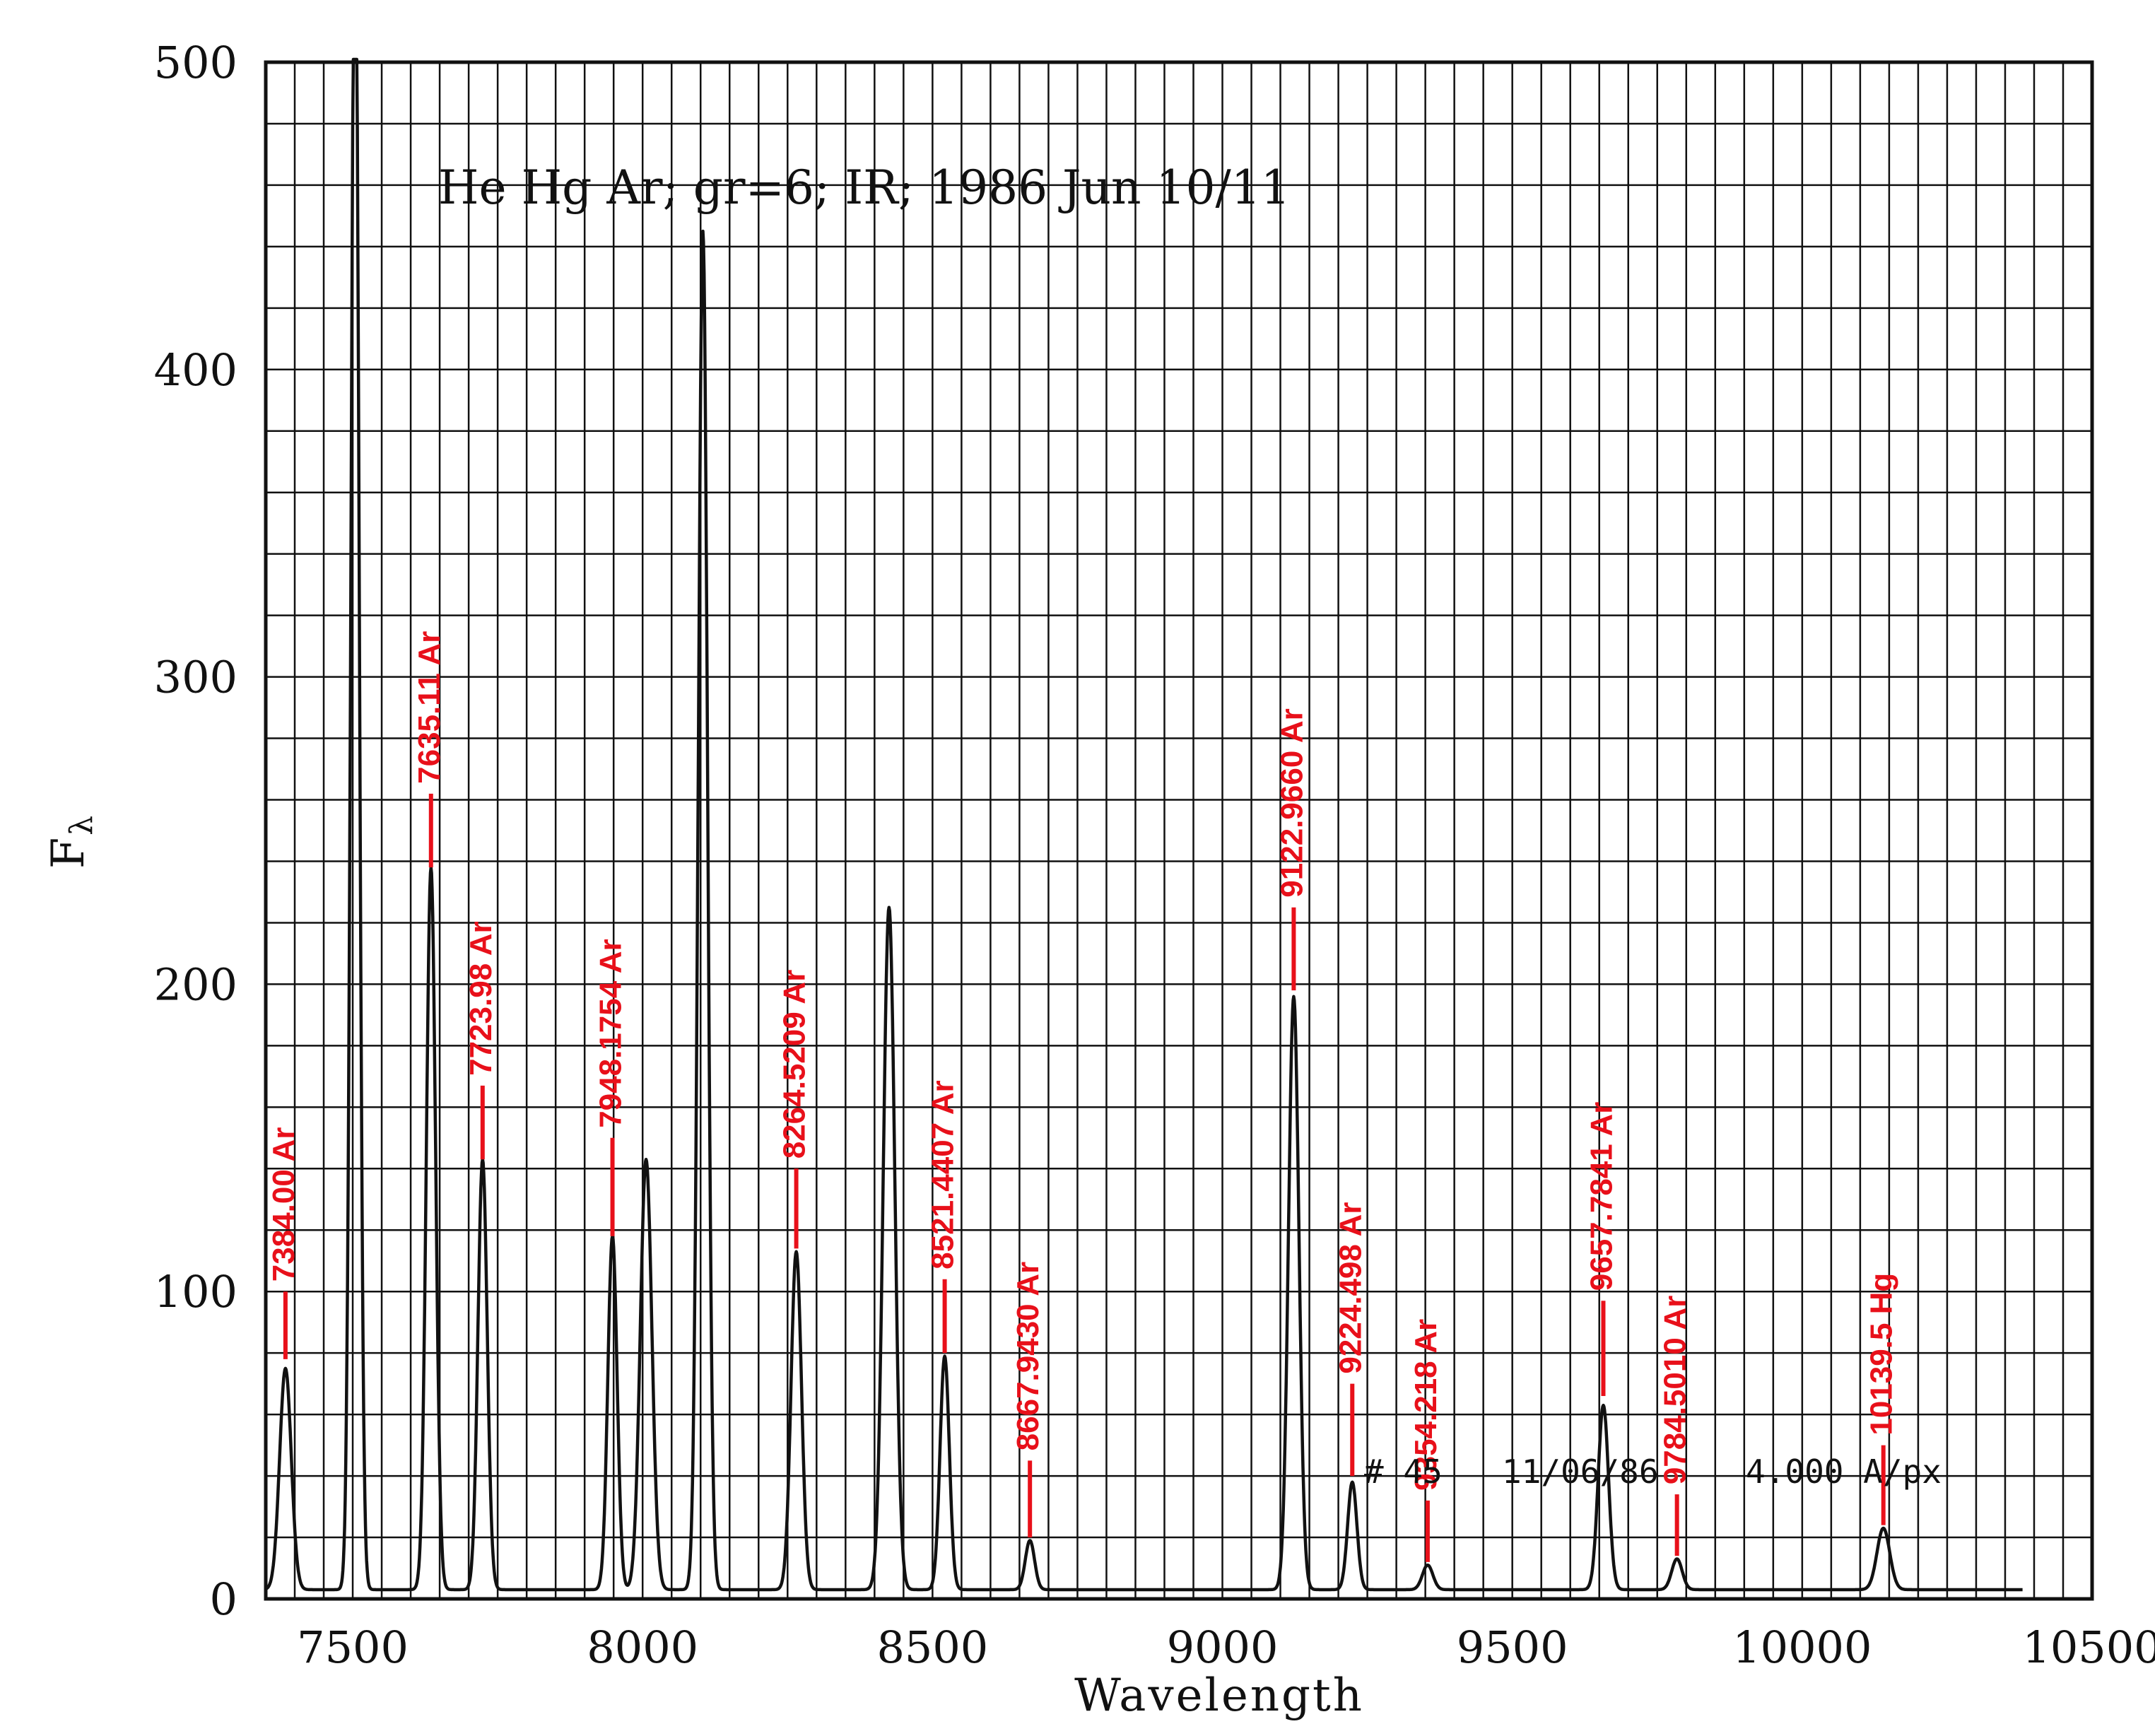 This screenshot has width=2155, height=1736. What do you see at coordinates (284, 1204) in the screenshot?
I see `line-id-label: 7384.00 Ar` at bounding box center [284, 1204].